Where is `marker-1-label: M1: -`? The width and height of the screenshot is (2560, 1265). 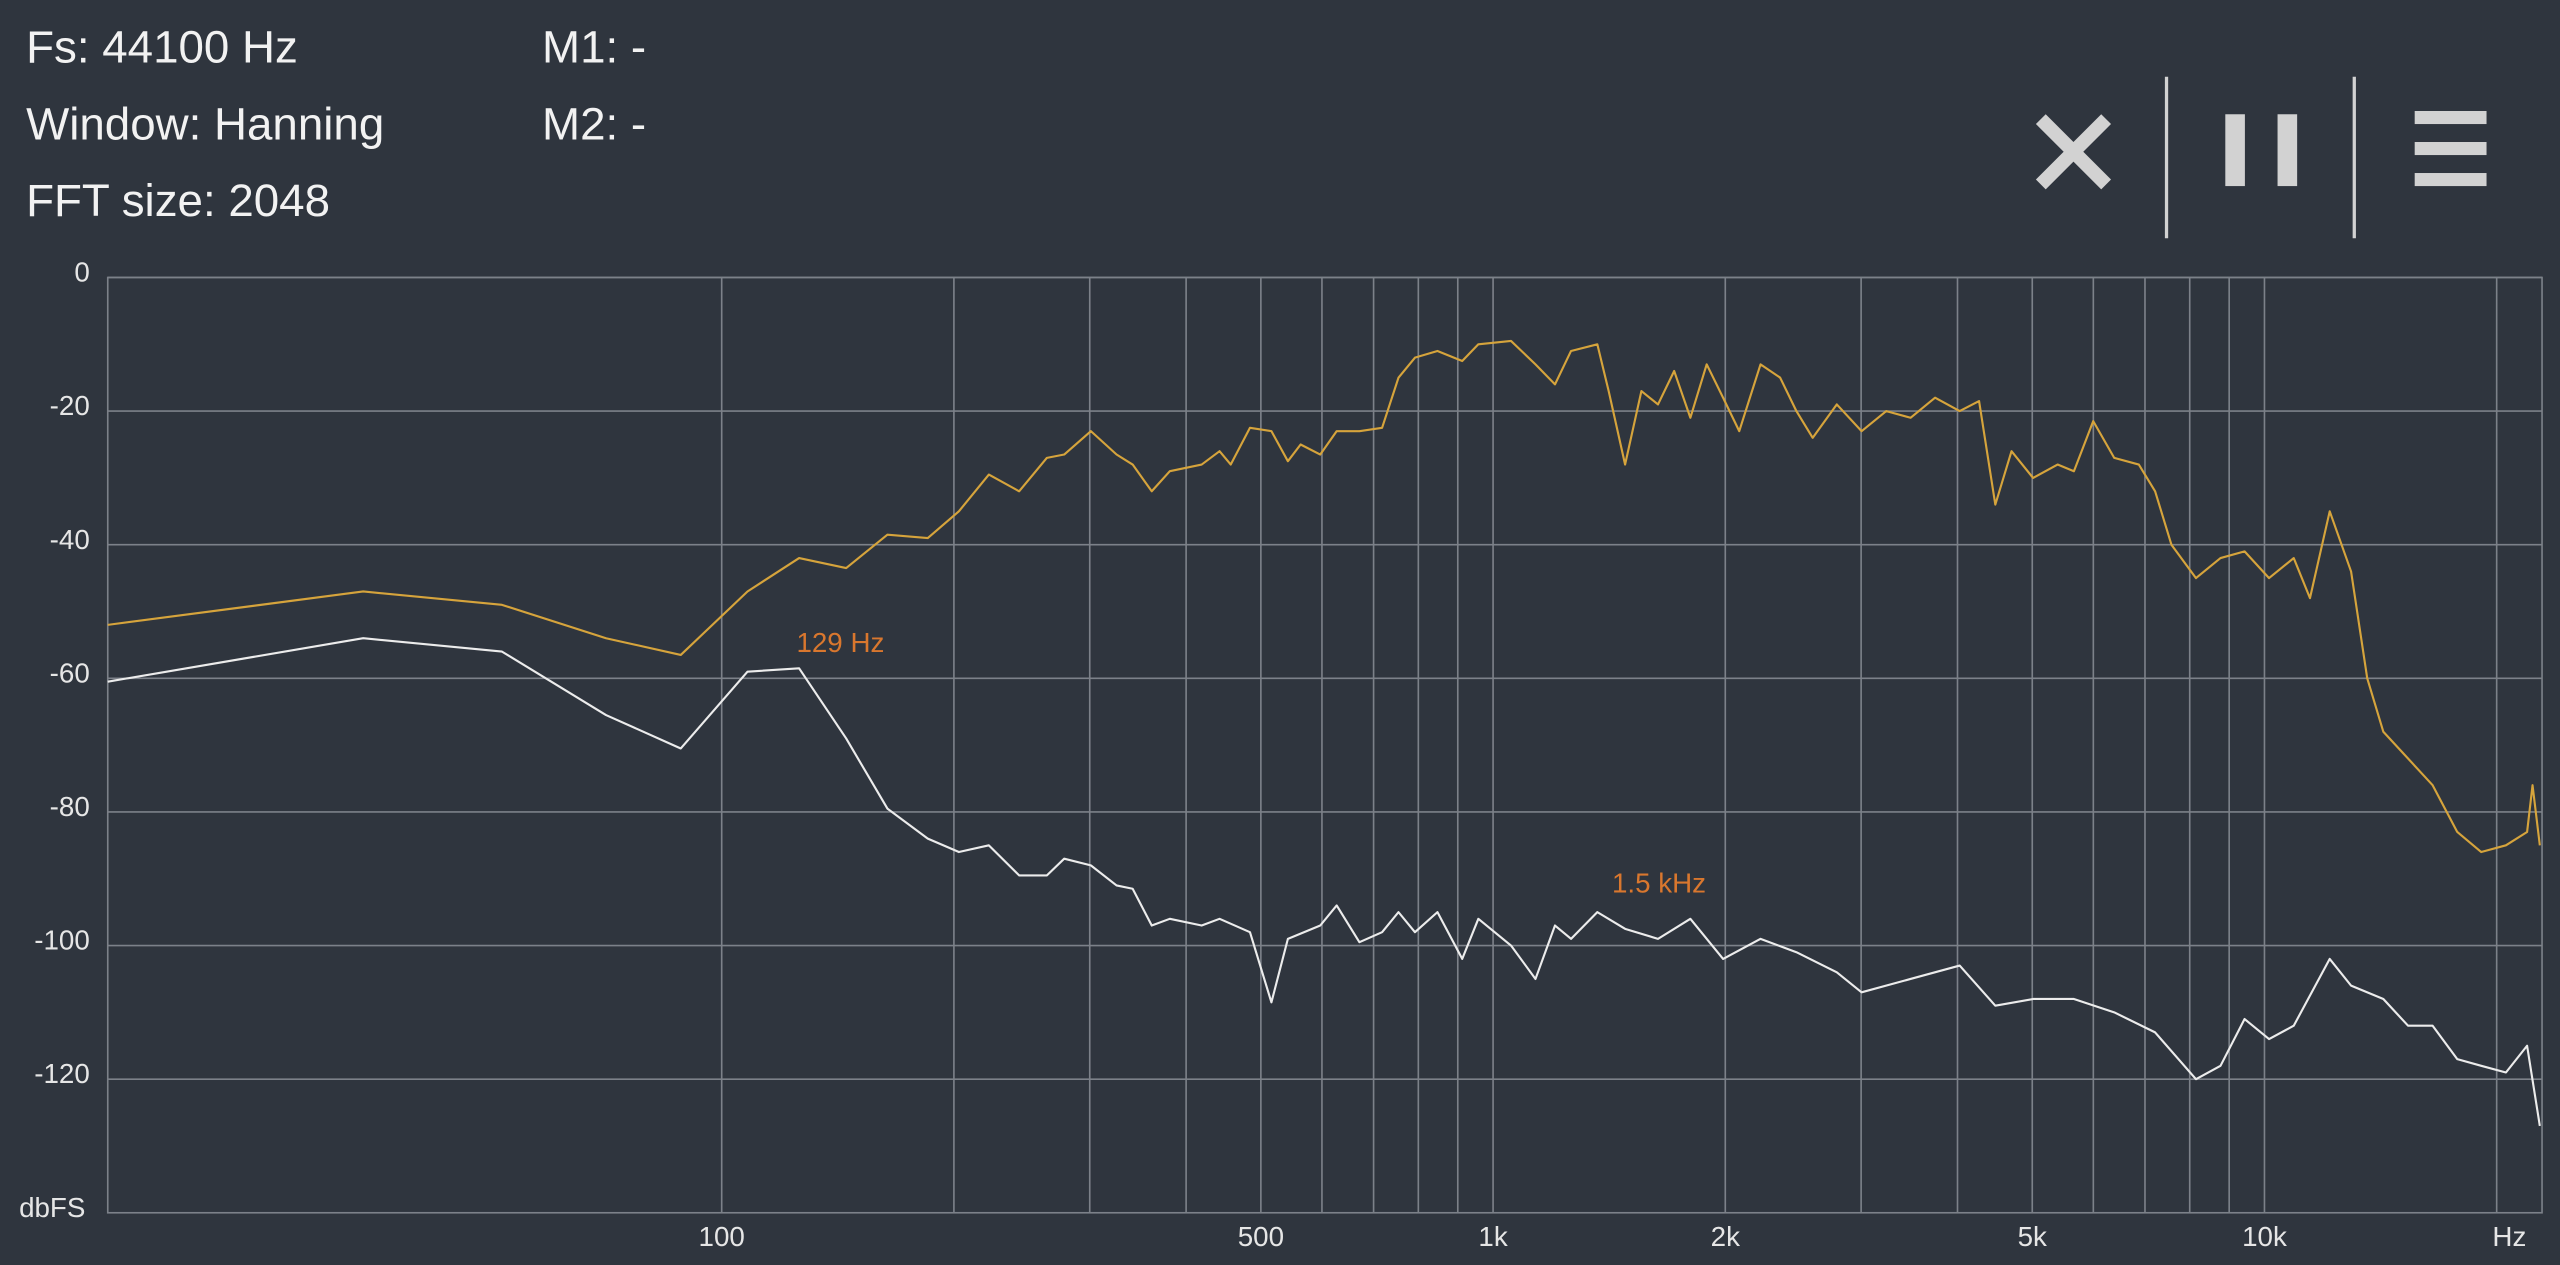 marker-1-label: M1: - is located at coordinates (594, 47).